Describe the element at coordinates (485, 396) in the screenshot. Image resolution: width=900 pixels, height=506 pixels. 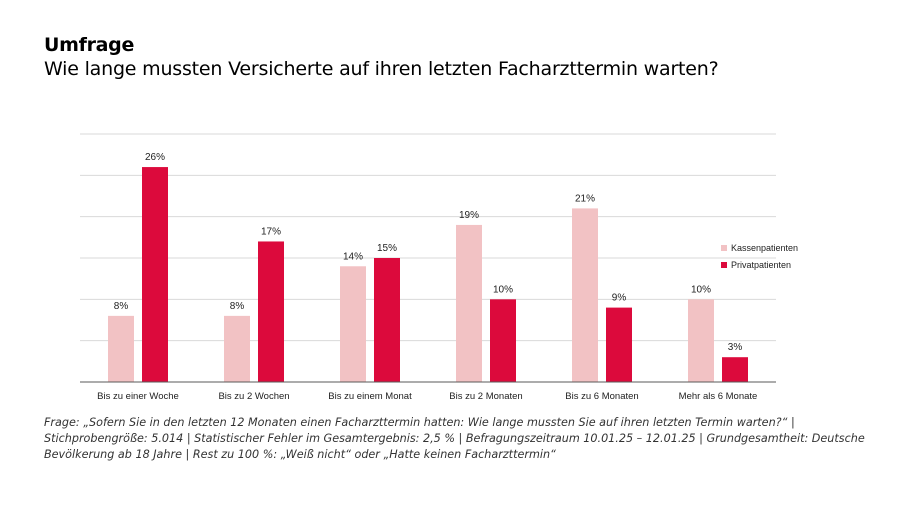
I see `category-label: Bis zu 2 Monaten` at that location.